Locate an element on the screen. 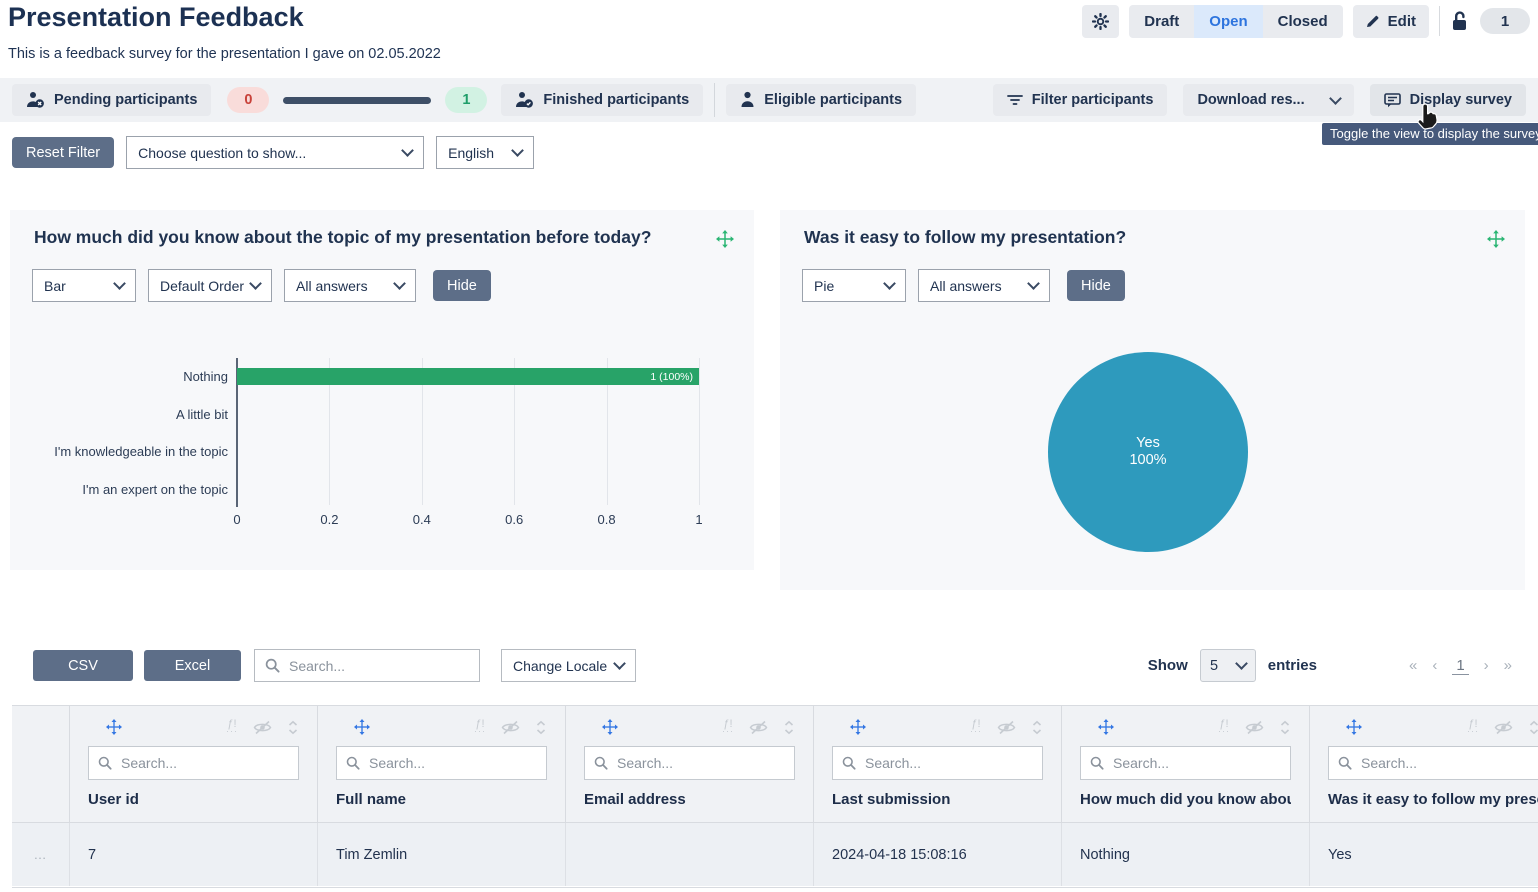 The width and height of the screenshot is (1538, 892). export-excel-button: Excel is located at coordinates (192, 665).